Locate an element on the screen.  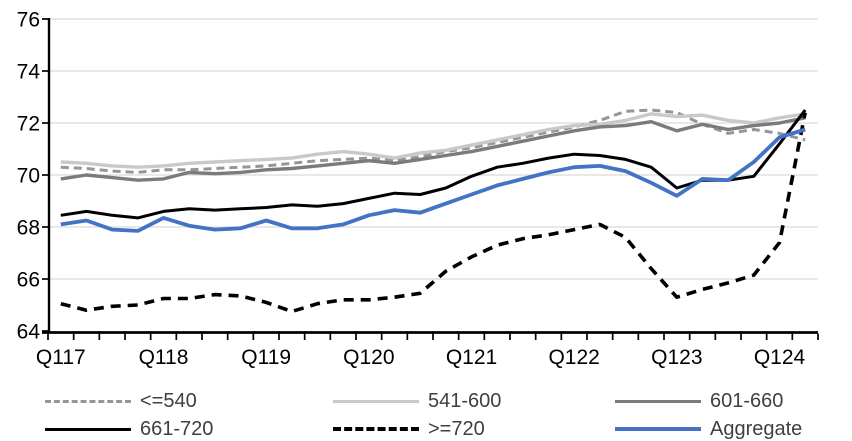
ge720-line-sample is located at coordinates (376, 429).